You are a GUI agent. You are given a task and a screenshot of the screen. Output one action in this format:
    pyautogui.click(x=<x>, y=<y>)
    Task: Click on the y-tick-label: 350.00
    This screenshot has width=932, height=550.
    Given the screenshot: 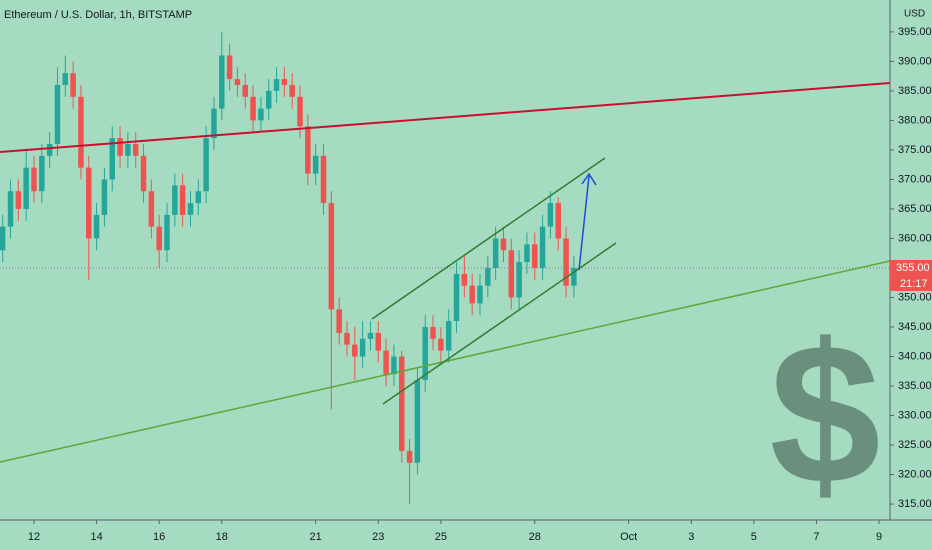 What is the action you would take?
    pyautogui.click(x=915, y=297)
    